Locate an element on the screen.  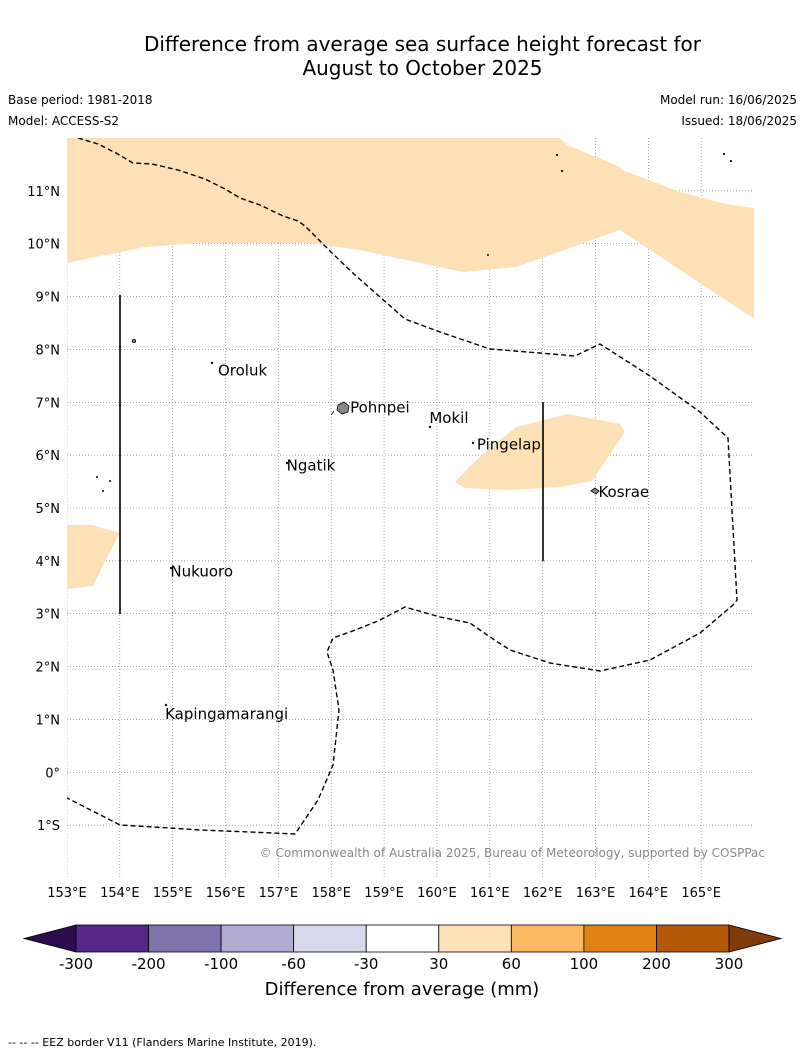
lat-tick-label: 1°S is located at coordinates (48, 826).